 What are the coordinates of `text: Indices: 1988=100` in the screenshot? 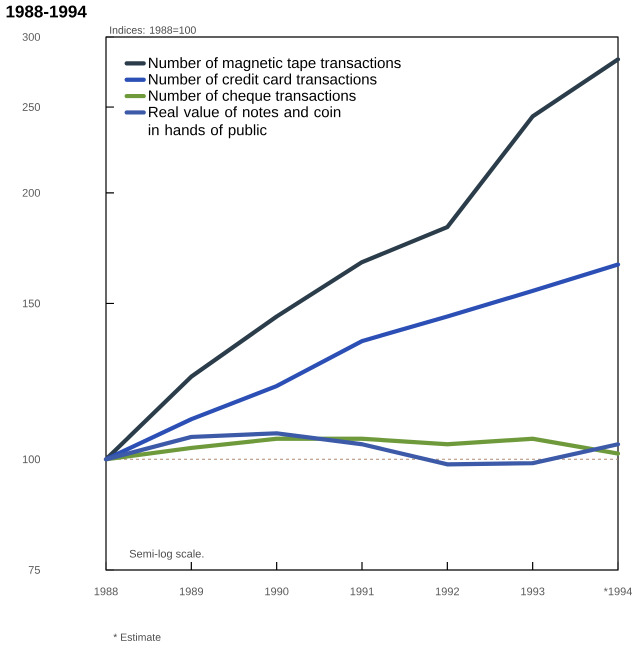 It's located at (153, 30).